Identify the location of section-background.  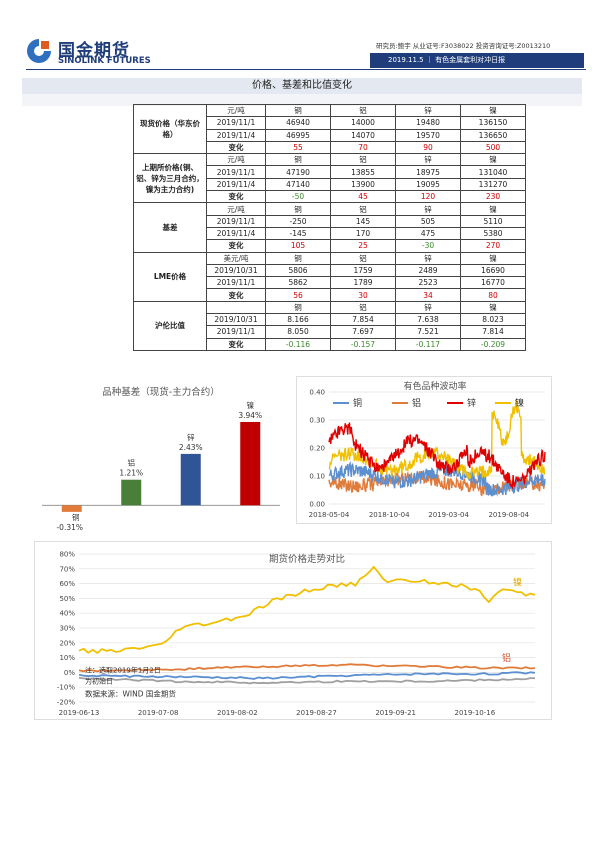
(302, 100).